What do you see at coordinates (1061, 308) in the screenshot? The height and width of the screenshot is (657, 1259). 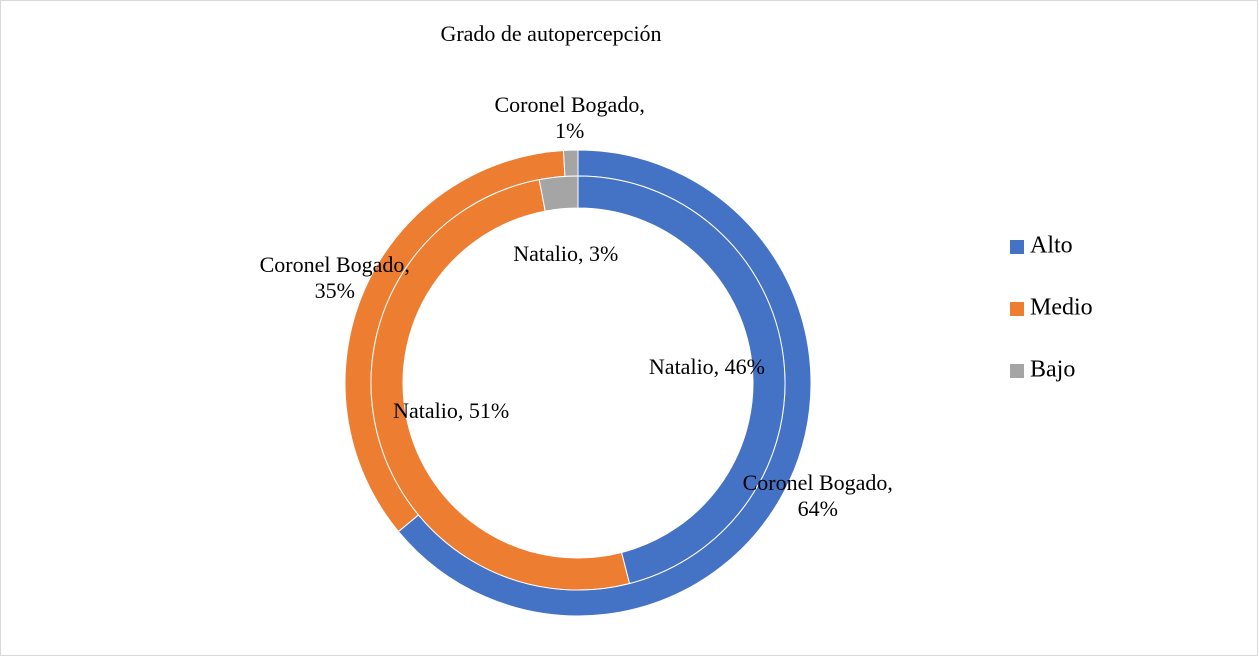 I see `legend-label: Medio` at bounding box center [1061, 308].